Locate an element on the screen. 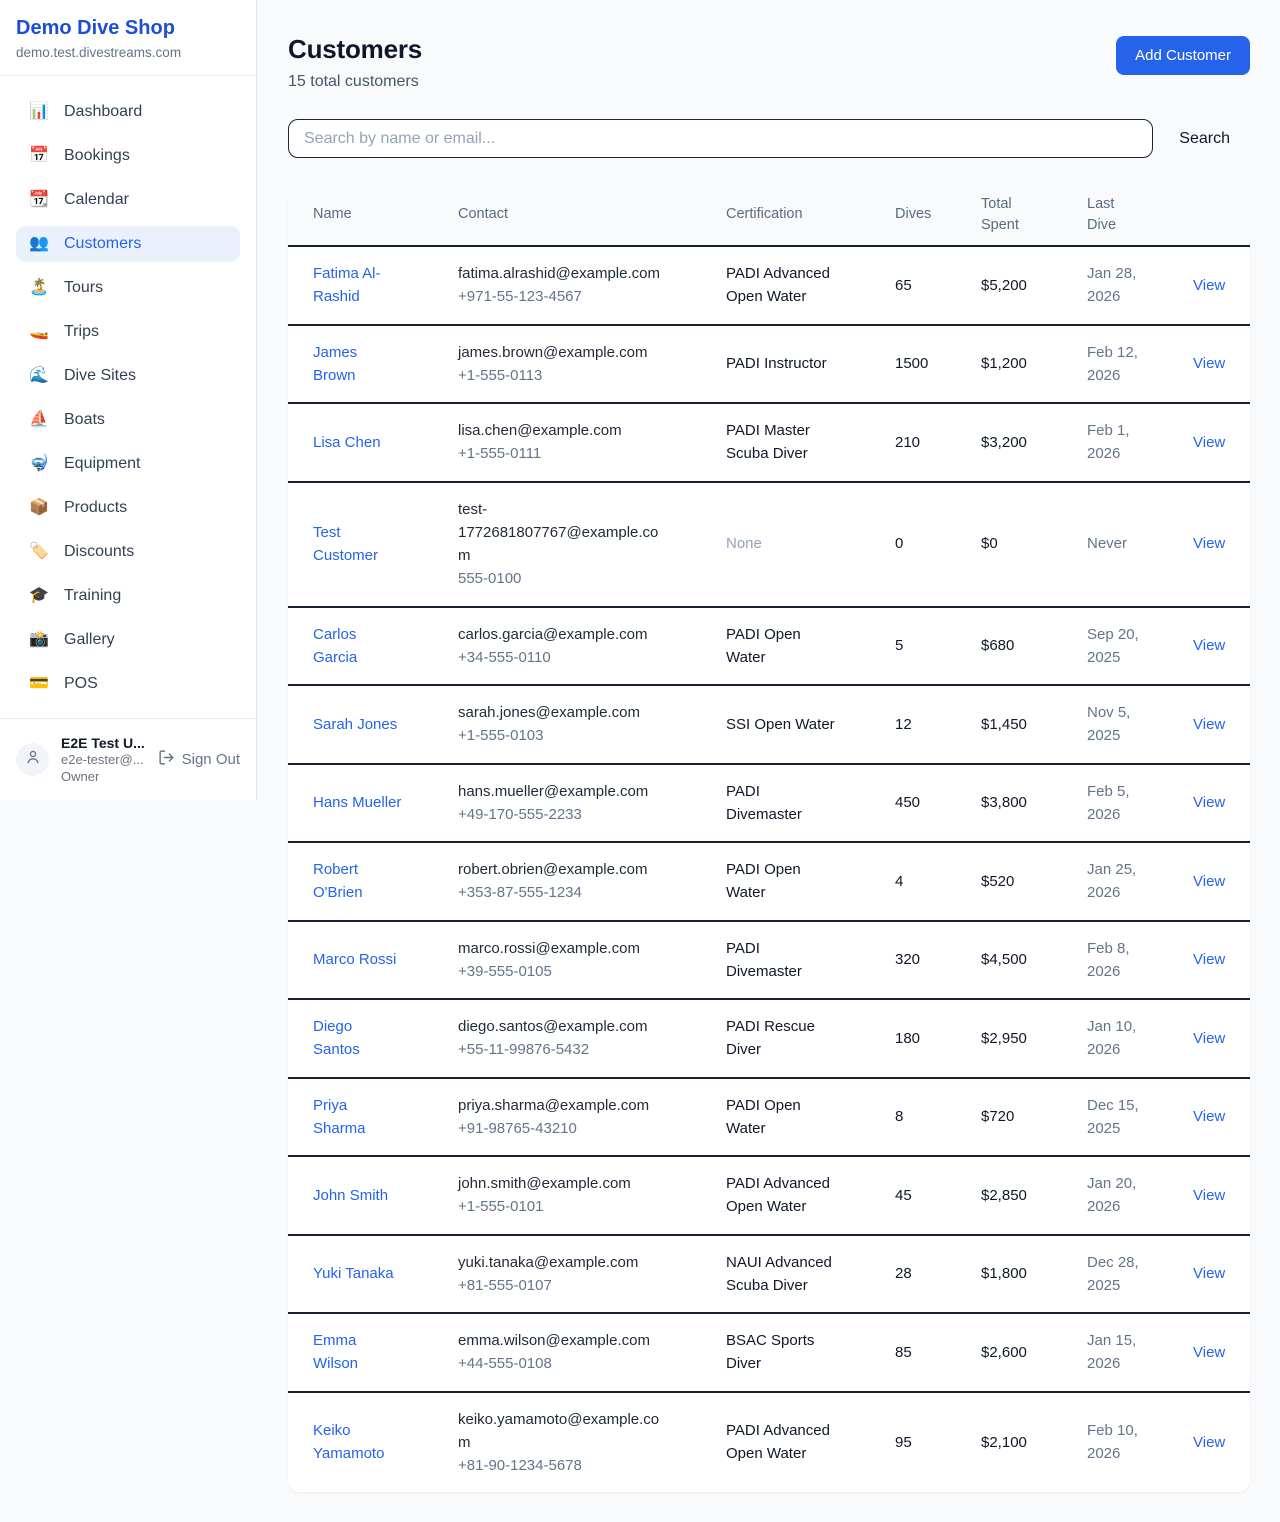 This screenshot has height=1522, width=1280. customer-certification: BSAC Sports Diver is located at coordinates (770, 1352).